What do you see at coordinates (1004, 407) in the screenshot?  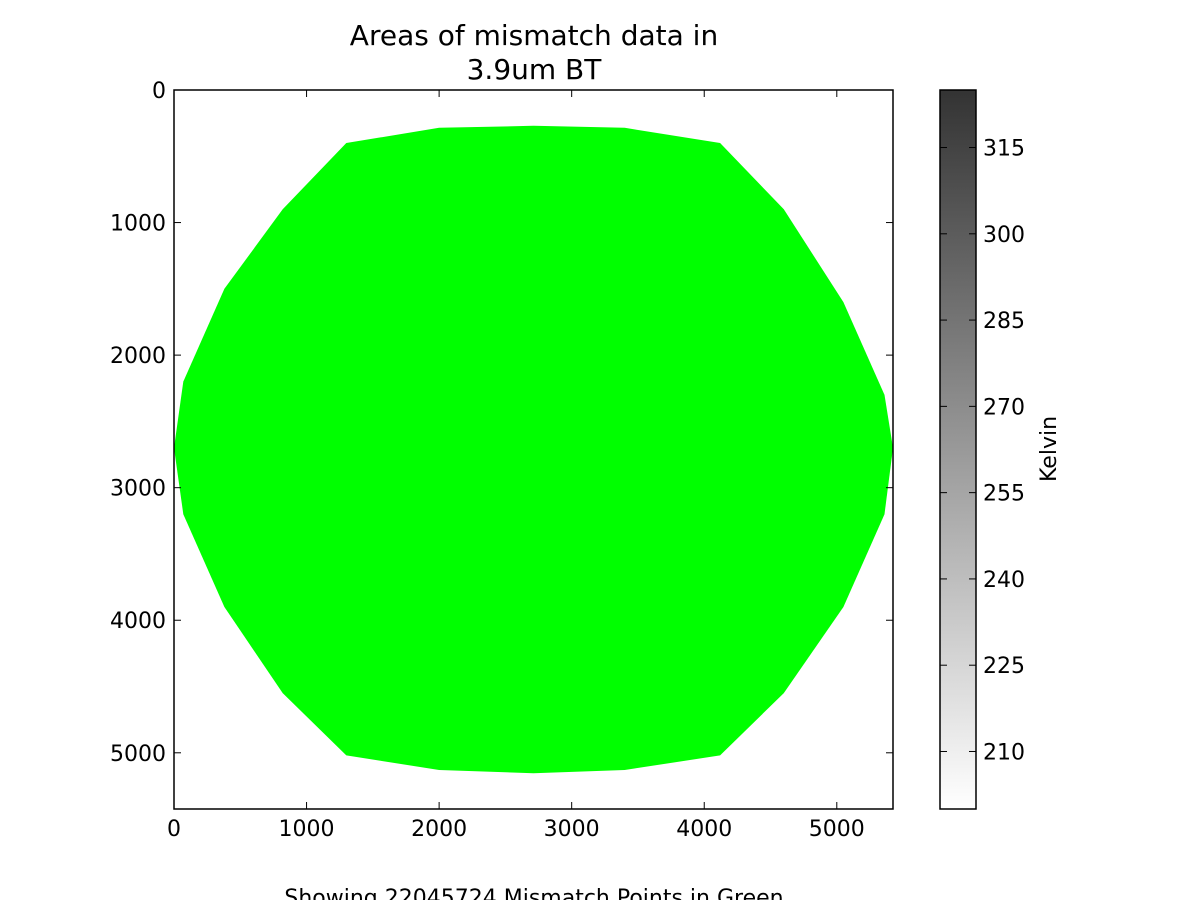 I see `colorbar-tick-label: 270` at bounding box center [1004, 407].